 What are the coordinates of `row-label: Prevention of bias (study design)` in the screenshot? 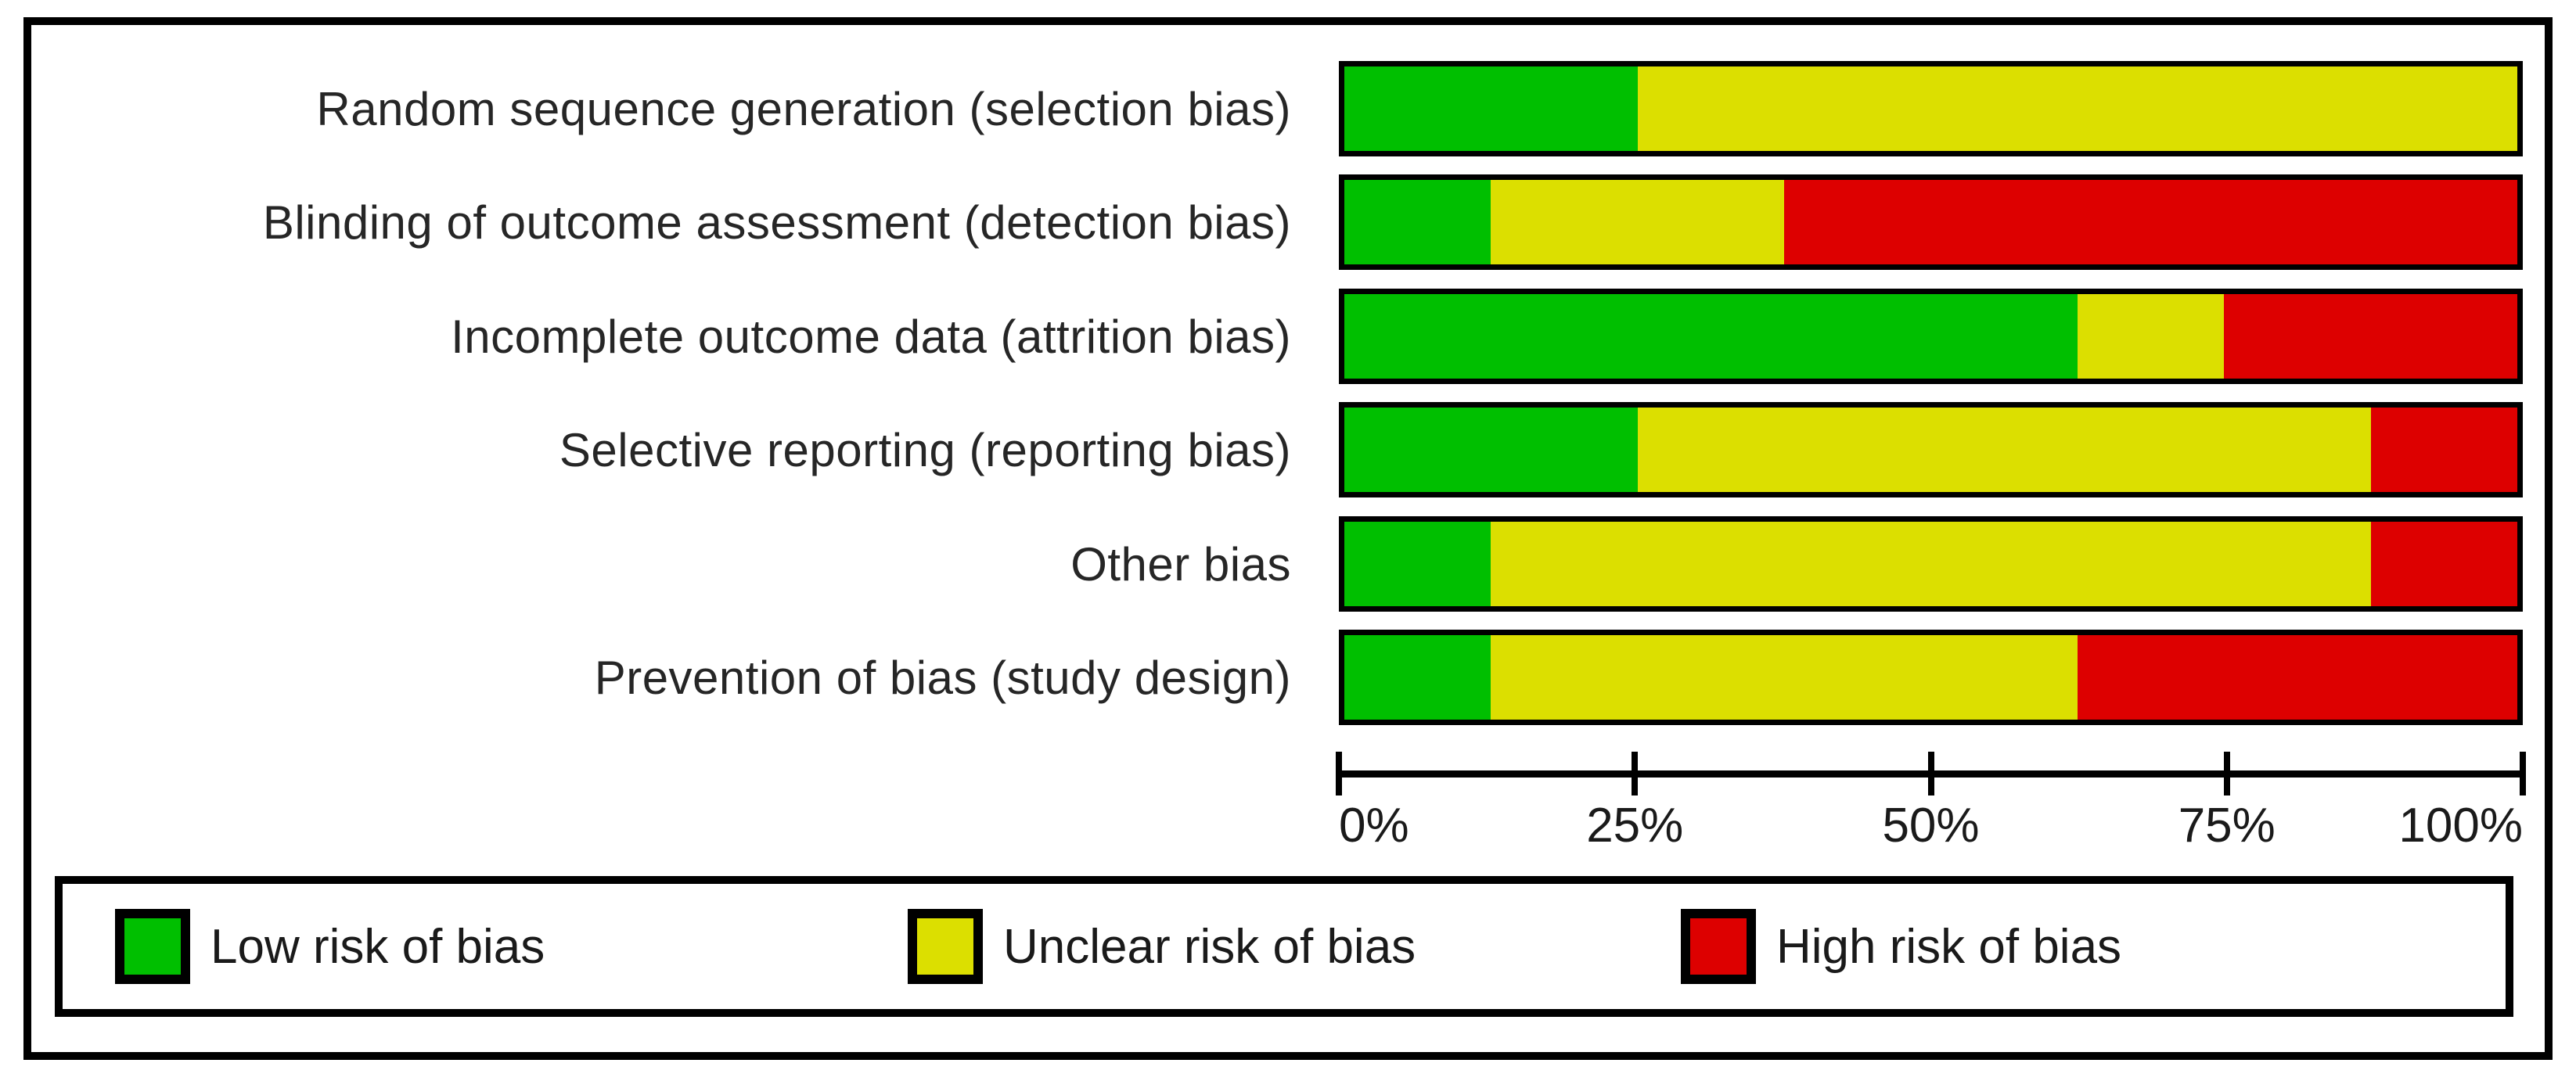 It's located at (943, 677).